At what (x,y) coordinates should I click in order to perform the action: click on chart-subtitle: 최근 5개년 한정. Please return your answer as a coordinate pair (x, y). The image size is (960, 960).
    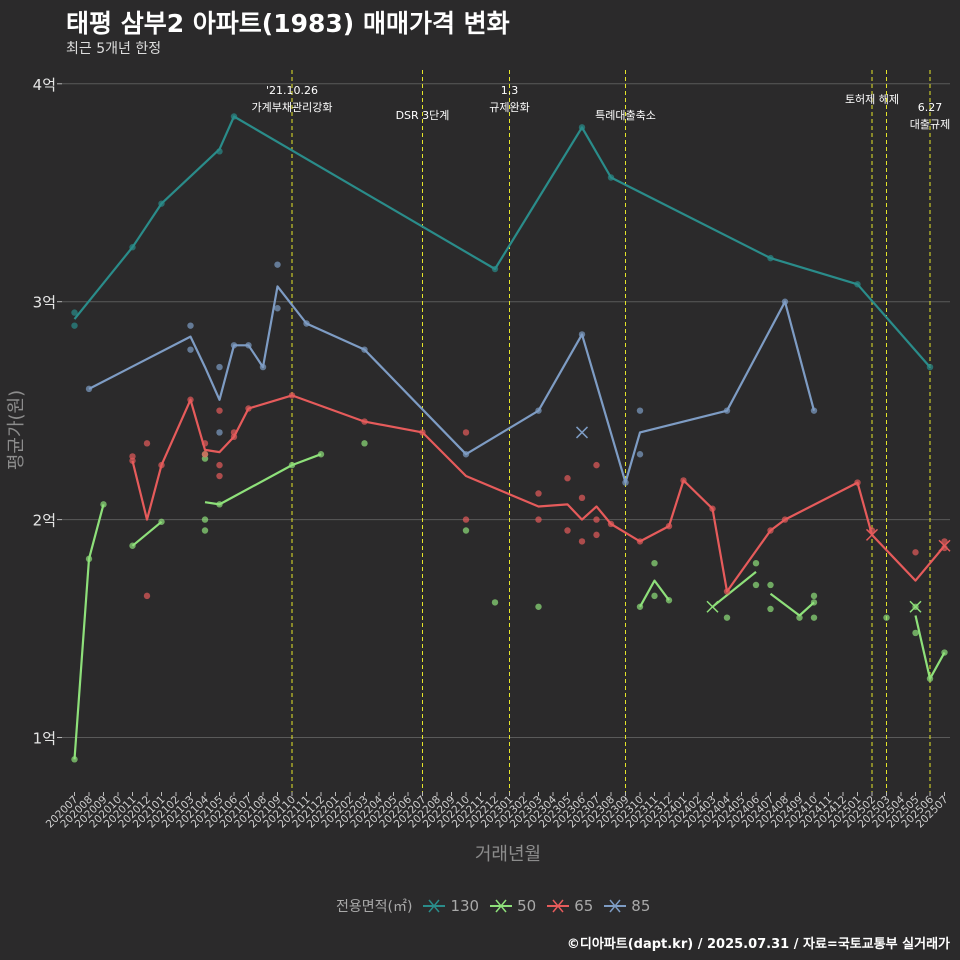
    Looking at the image, I should click on (114, 49).